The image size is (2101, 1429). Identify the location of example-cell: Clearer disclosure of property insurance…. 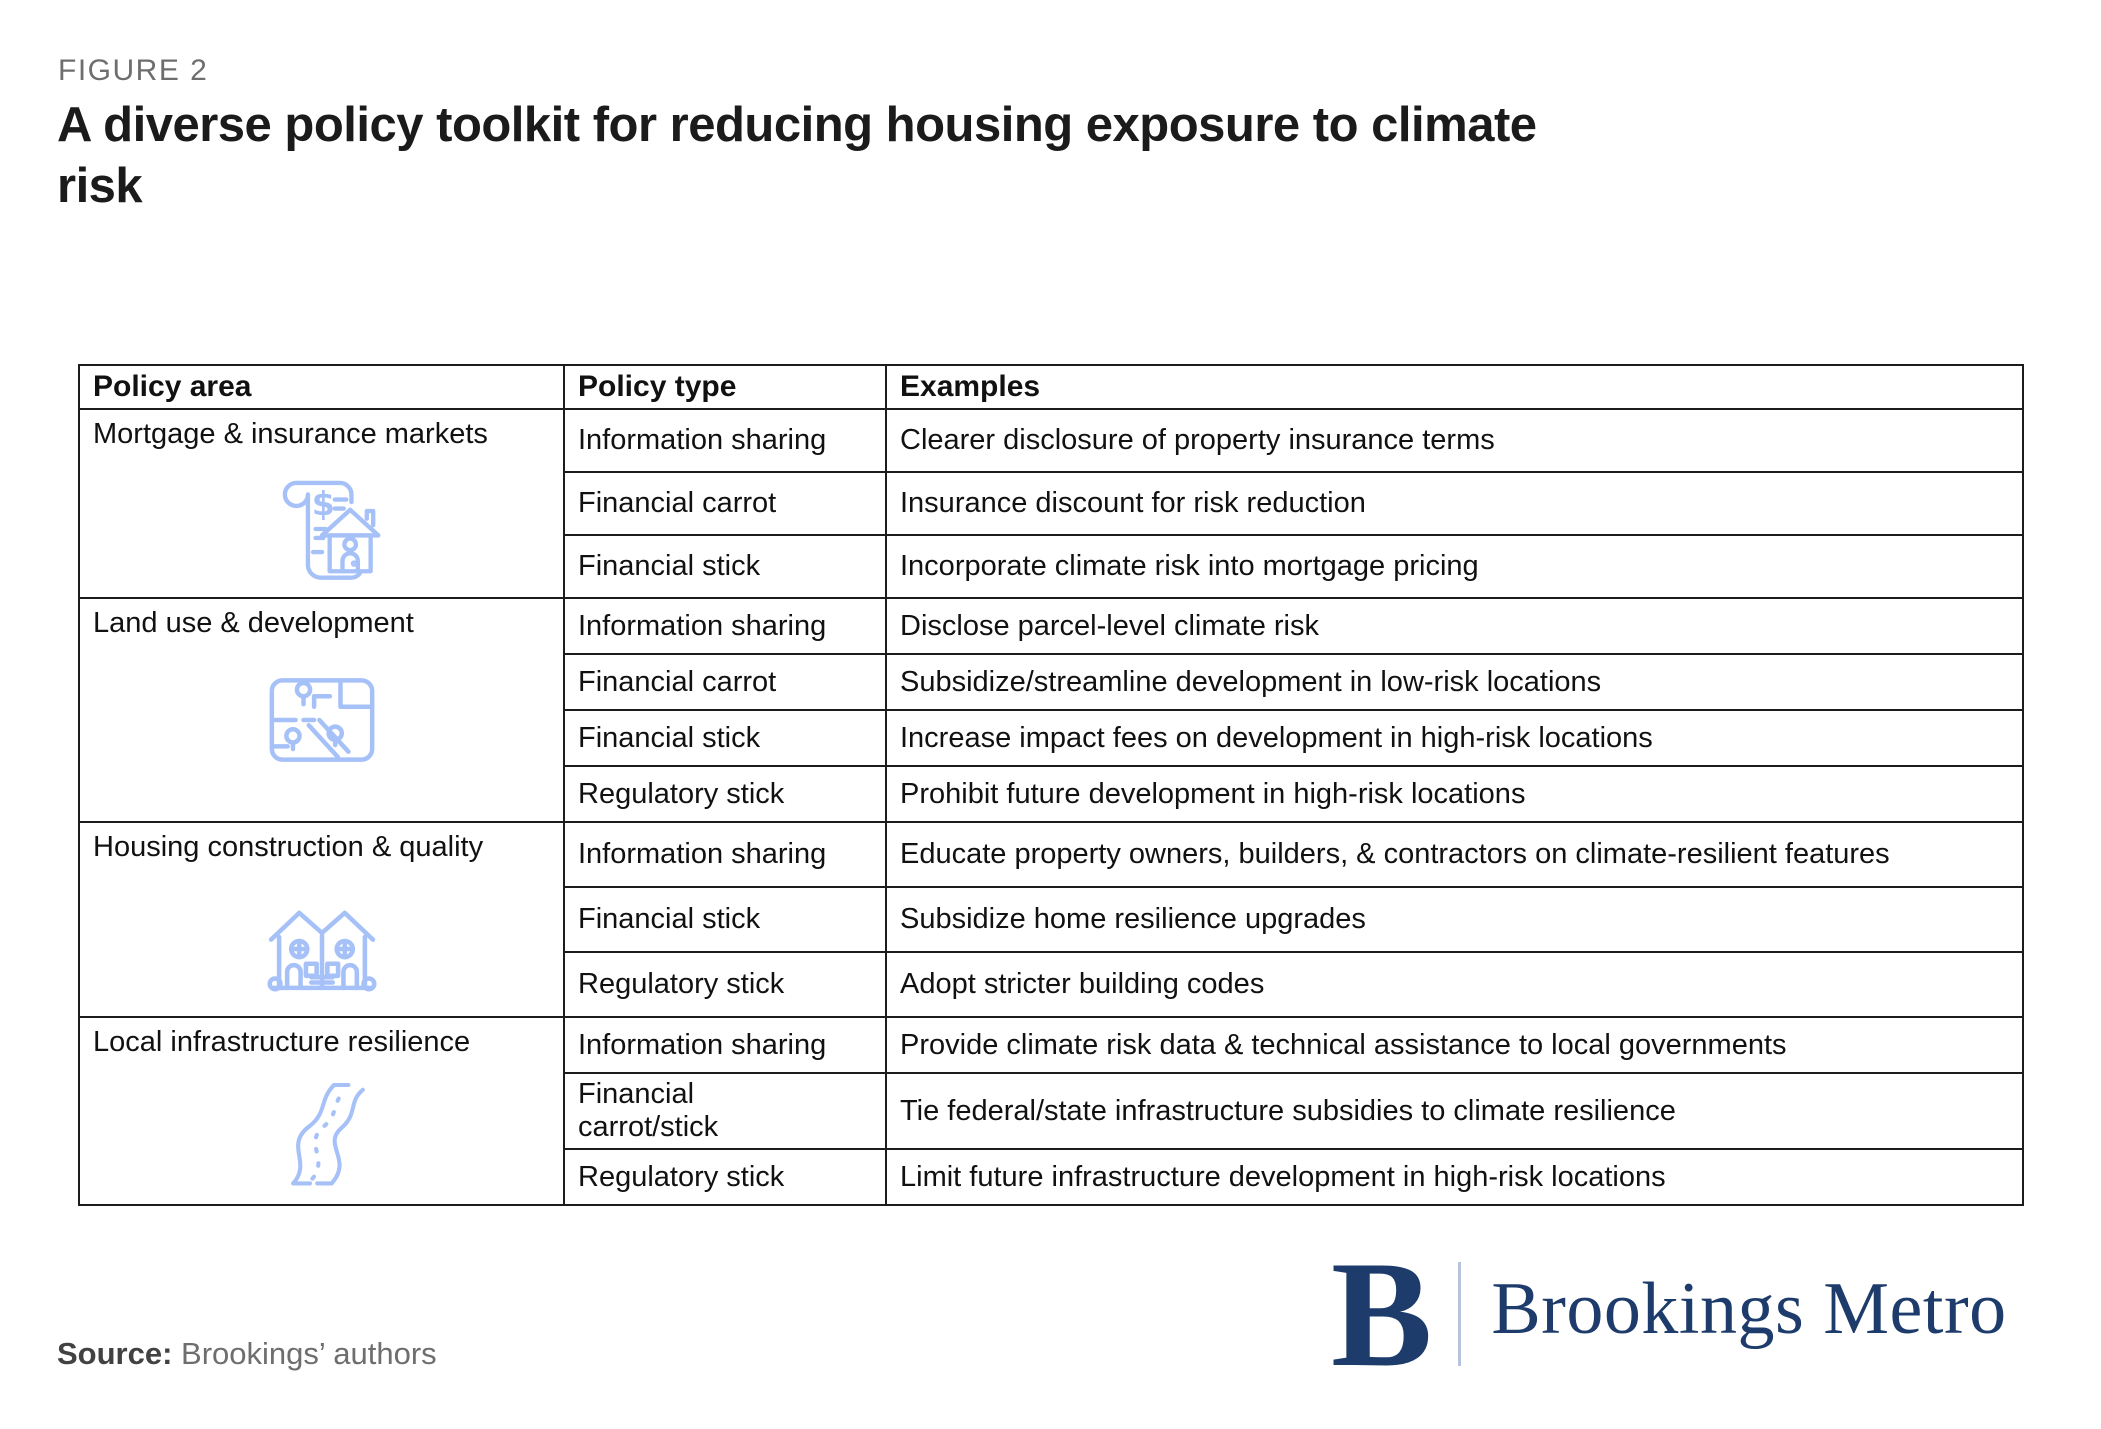
(1454, 440).